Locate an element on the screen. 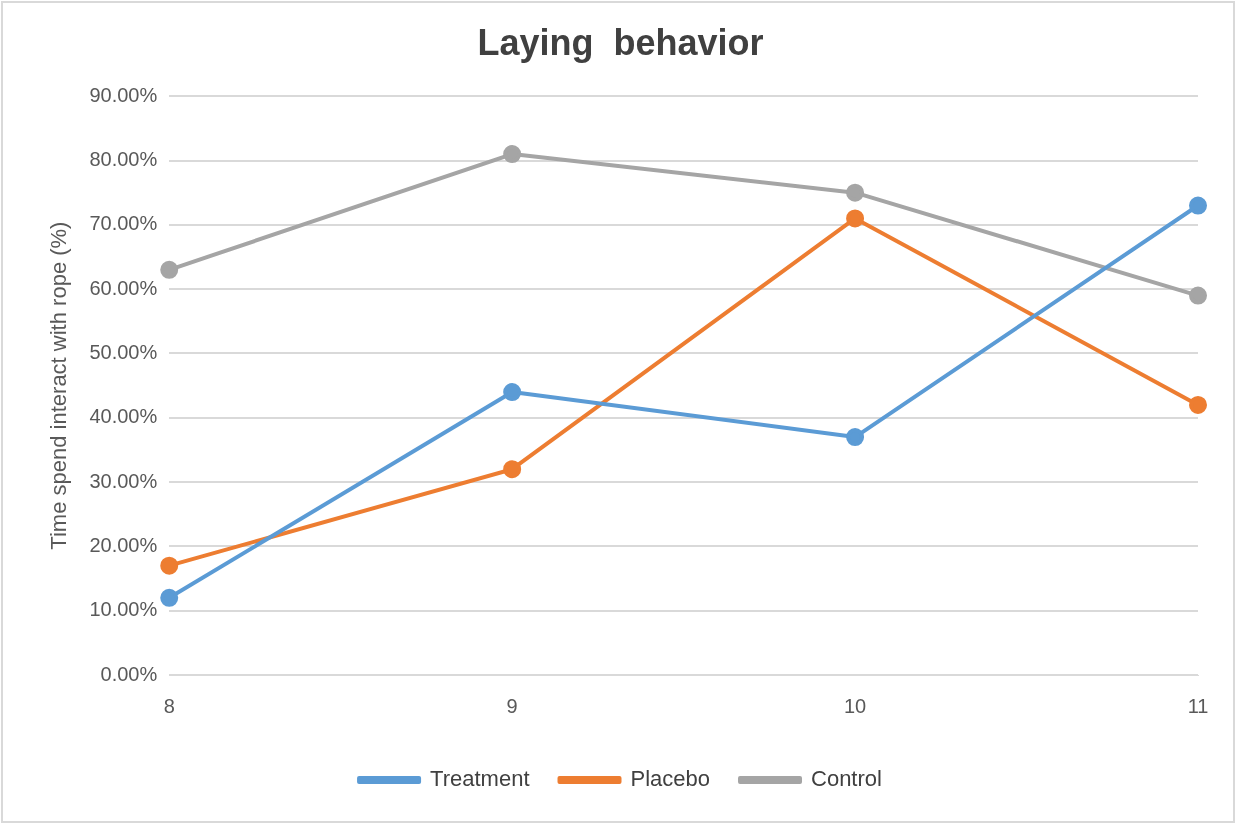  y-tick-label: 60.00% is located at coordinates (123, 287).